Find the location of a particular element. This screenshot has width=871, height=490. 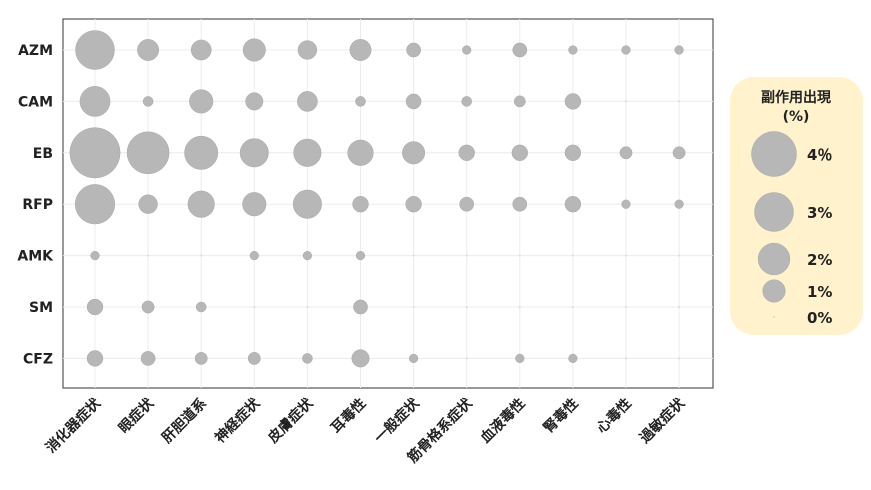

y-tick-label: SM is located at coordinates (41, 308).